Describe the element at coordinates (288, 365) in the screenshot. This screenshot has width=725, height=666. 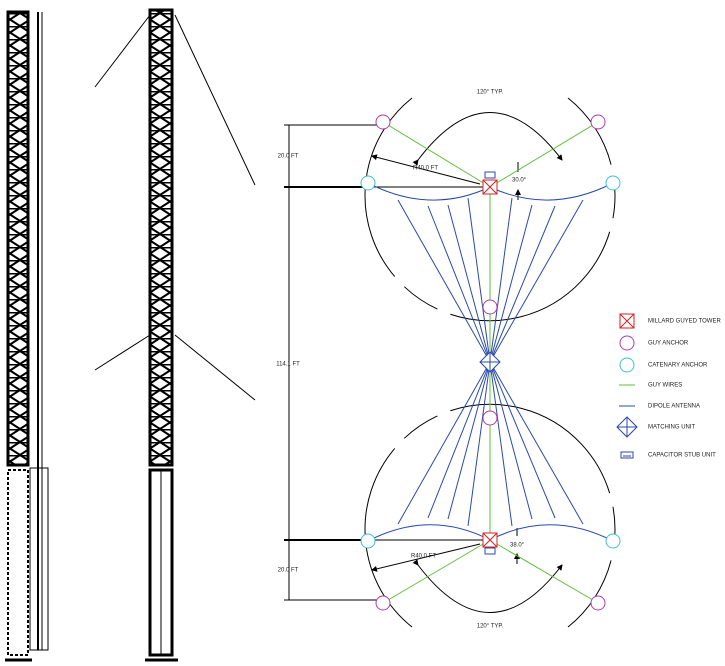
I see `dim-label: 114.1 FT` at that location.